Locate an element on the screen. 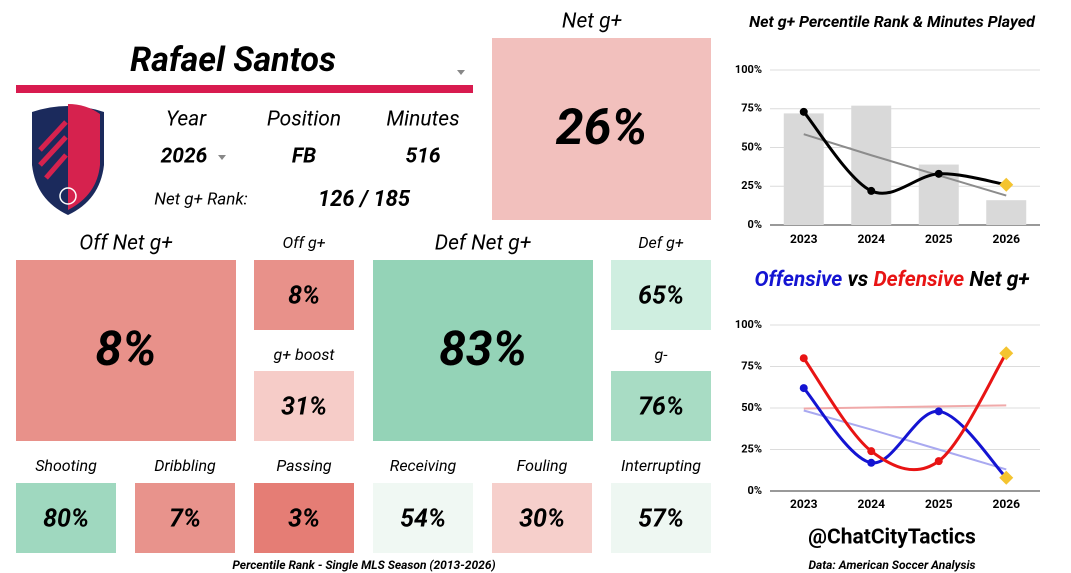 The width and height of the screenshot is (1071, 573). rank-label: Net g+ Rank: is located at coordinates (201, 199).